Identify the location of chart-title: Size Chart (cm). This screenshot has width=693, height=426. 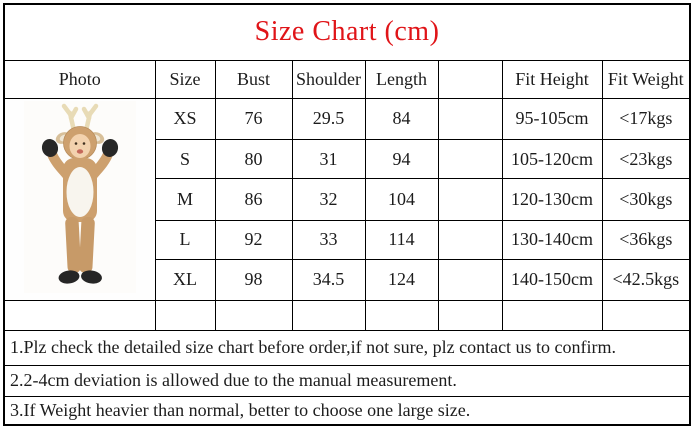
(347, 32).